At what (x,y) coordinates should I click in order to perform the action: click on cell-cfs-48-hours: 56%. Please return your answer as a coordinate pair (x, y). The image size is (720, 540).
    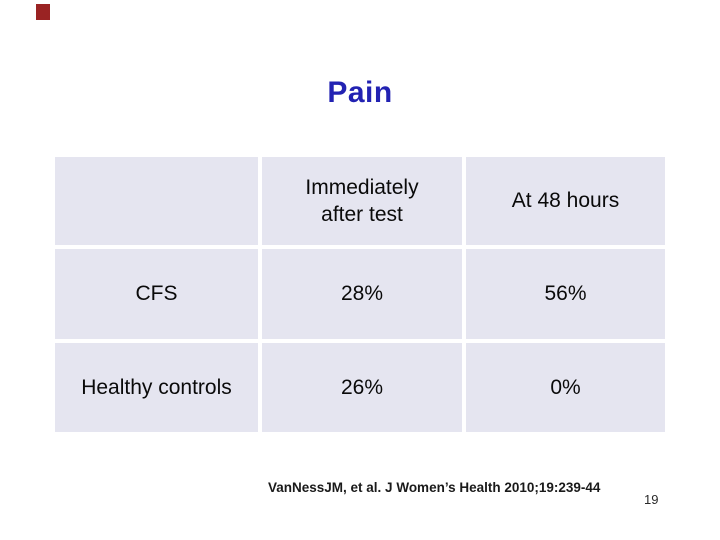
    Looking at the image, I should click on (565, 294).